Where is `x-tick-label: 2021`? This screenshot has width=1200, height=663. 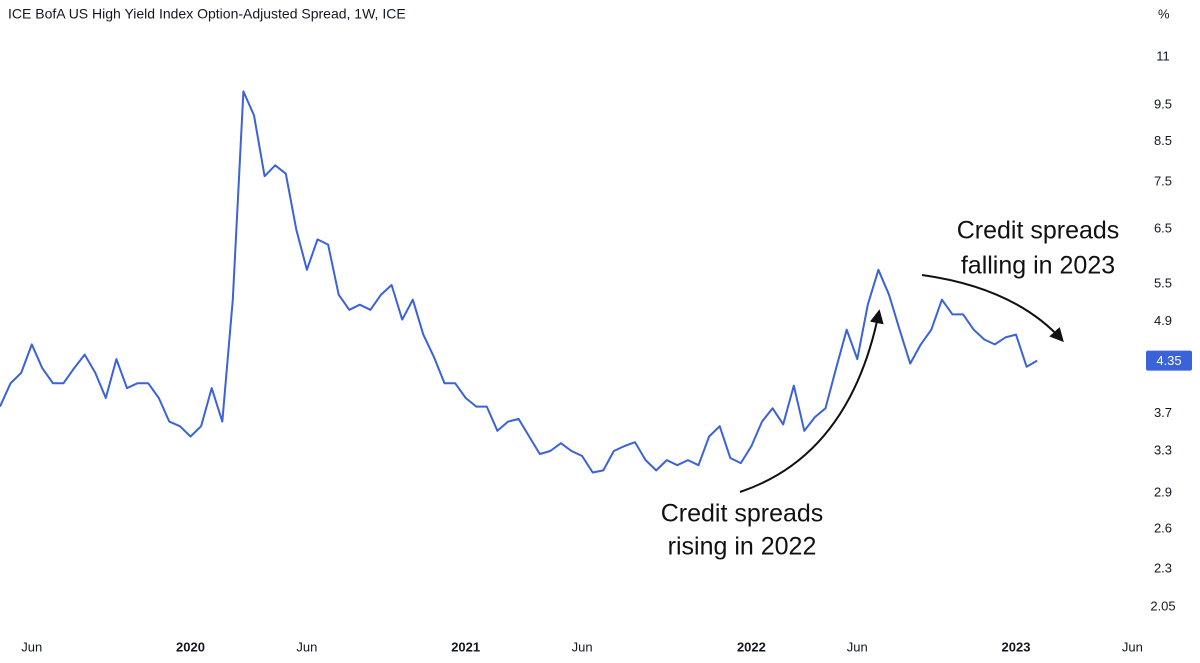
x-tick-label: 2021 is located at coordinates (465, 646).